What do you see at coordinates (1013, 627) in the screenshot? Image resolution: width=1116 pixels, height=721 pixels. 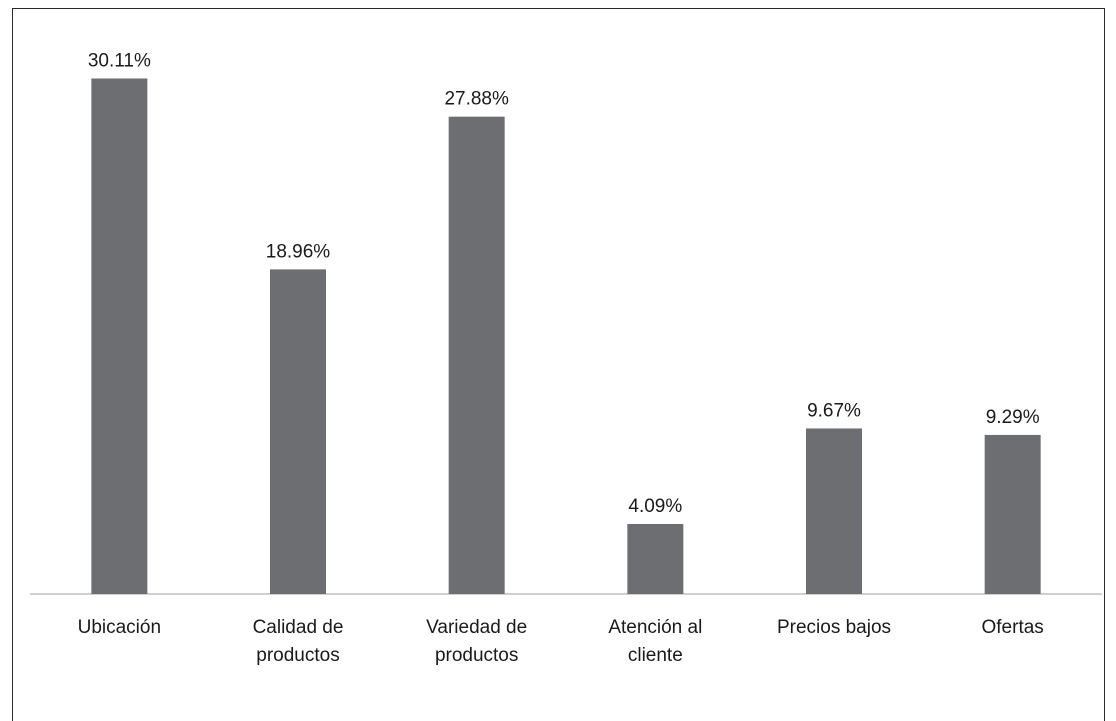 I see `category-label-6: Ofertas` at bounding box center [1013, 627].